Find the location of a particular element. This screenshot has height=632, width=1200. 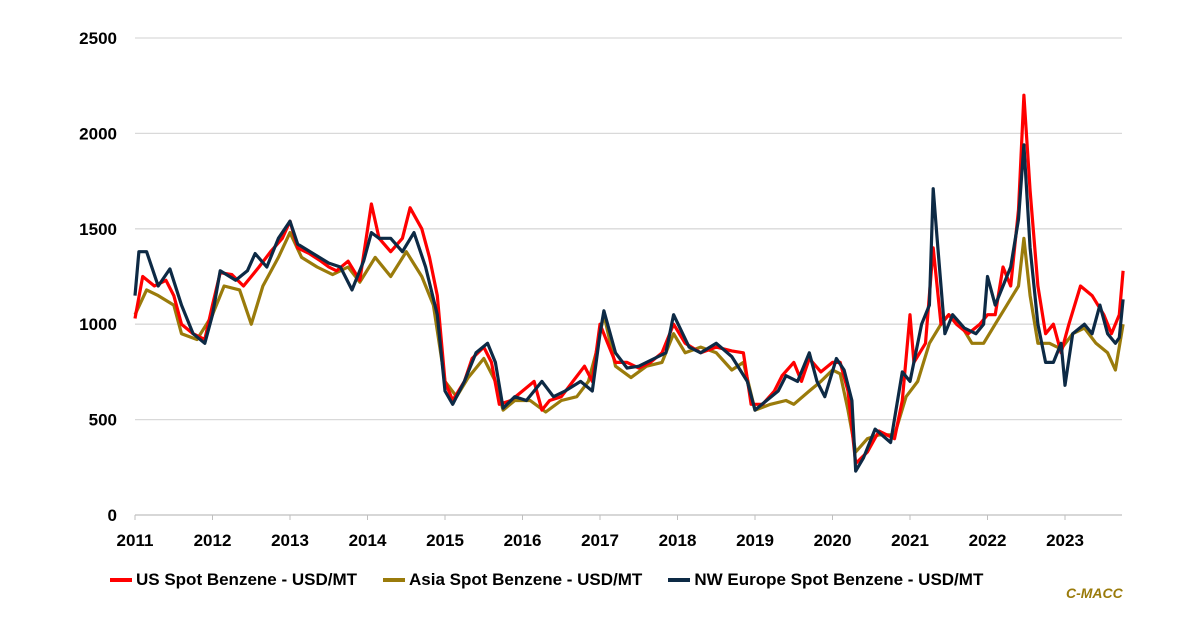

source-logo-text: C-MACC is located at coordinates (1094, 593).